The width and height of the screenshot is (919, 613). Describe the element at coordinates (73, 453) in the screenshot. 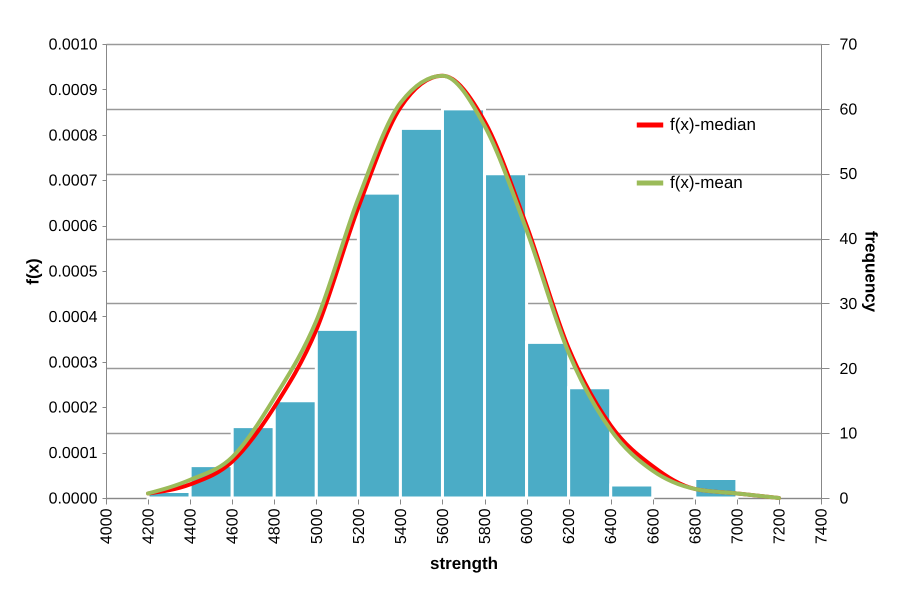

I see `y-tick-label: 0.0001` at that location.